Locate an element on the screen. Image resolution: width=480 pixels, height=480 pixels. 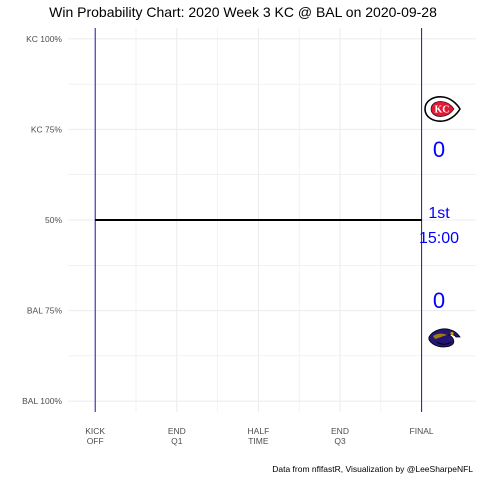
x-axis-ticks: KICK OFF END Q1 HALF TIME END Q3 FINAL is located at coordinates (259, 436).